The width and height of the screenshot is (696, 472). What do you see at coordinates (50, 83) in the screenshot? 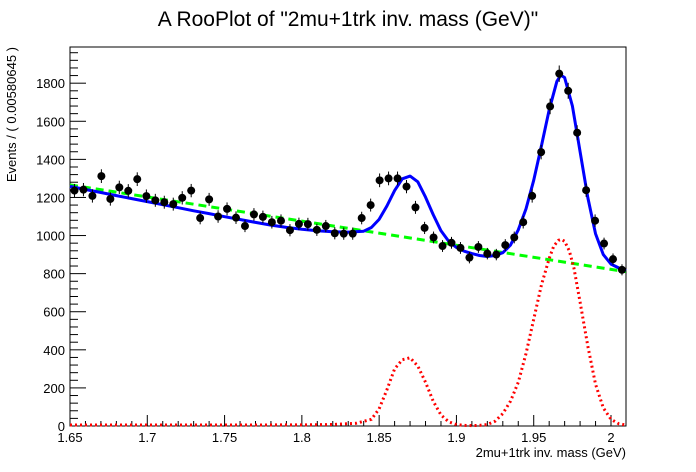
I see `y-tick-label: 1800` at bounding box center [50, 83].